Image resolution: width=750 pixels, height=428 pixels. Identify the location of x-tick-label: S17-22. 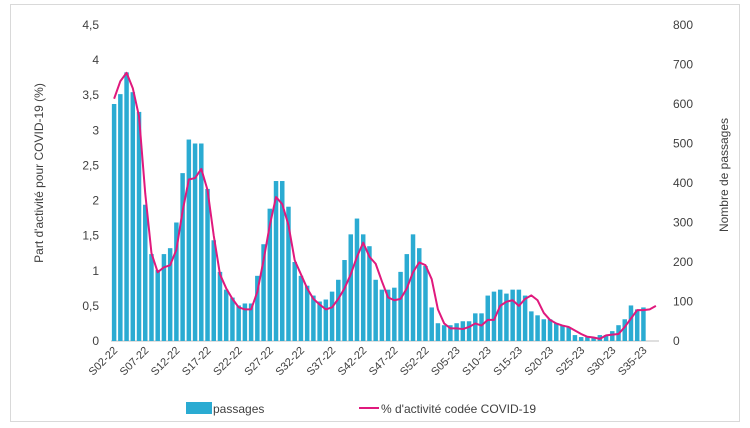
(197, 362).